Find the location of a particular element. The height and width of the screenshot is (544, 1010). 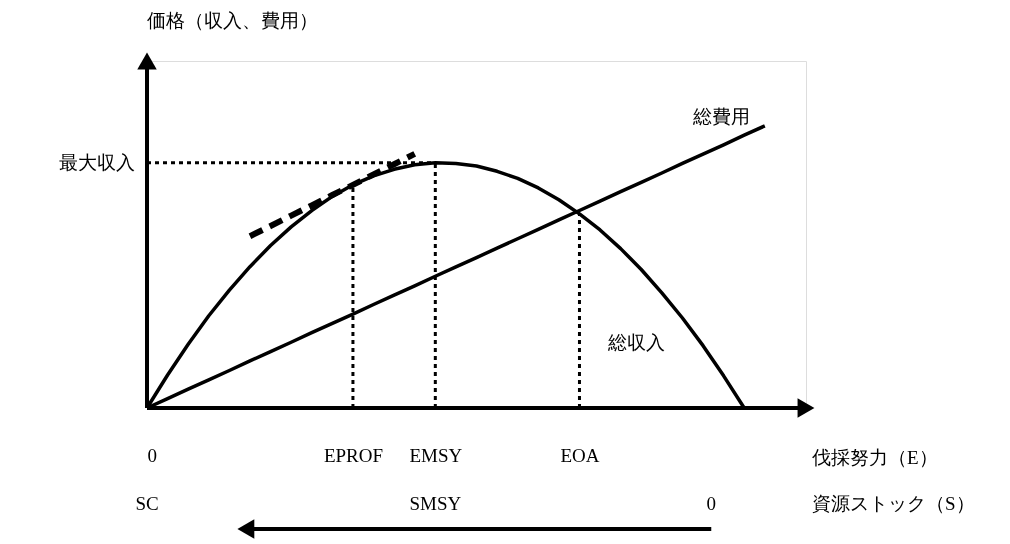

text: SMSY is located at coordinates (435, 503).